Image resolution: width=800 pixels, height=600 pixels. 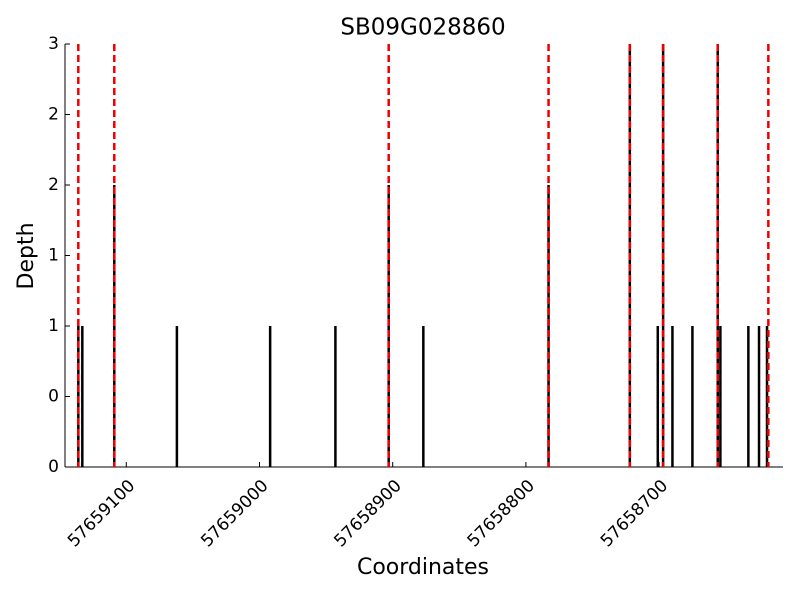 What do you see at coordinates (234, 513) in the screenshot?
I see `x-tick-label: 57659000` at bounding box center [234, 513].